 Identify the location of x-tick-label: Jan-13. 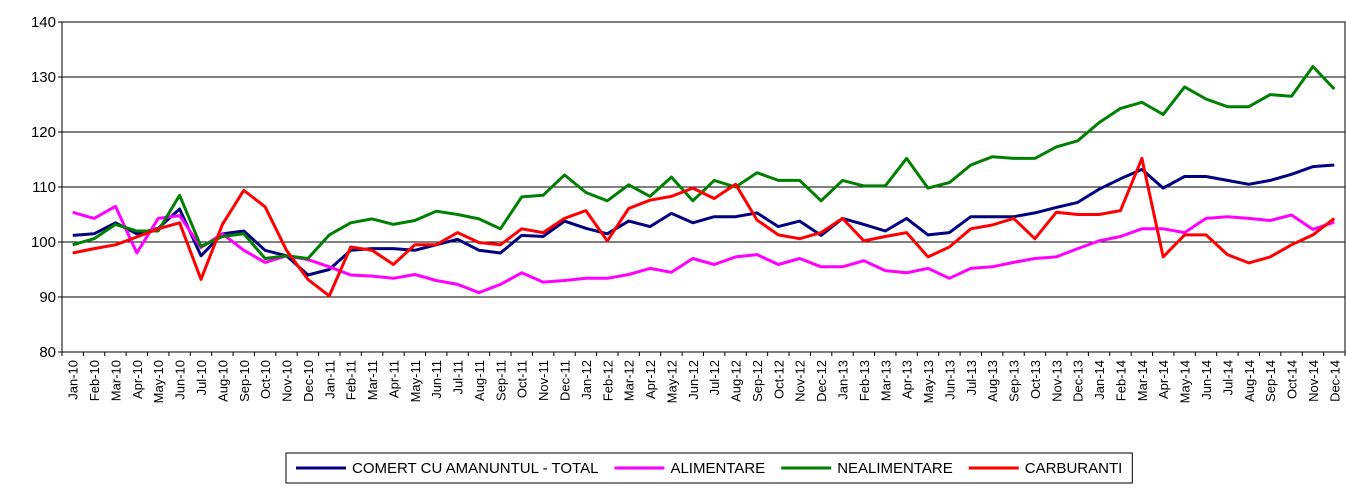
(842, 380).